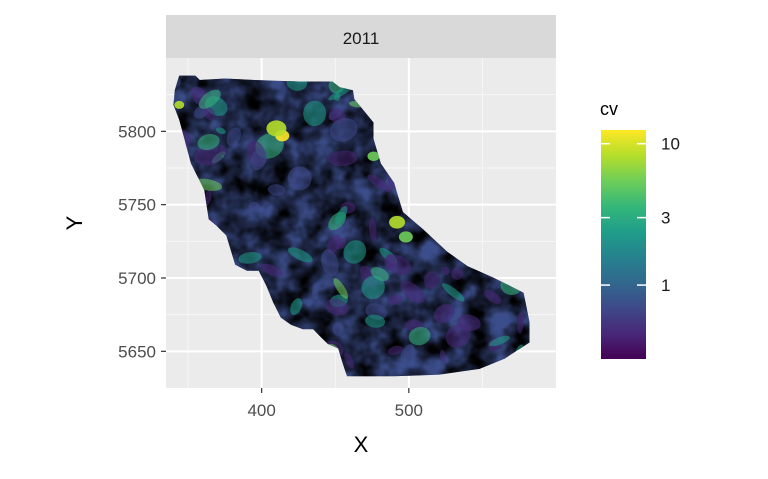 The width and height of the screenshot is (768, 479). Describe the element at coordinates (137, 205) in the screenshot. I see `y-tick-label: 5750` at that location.